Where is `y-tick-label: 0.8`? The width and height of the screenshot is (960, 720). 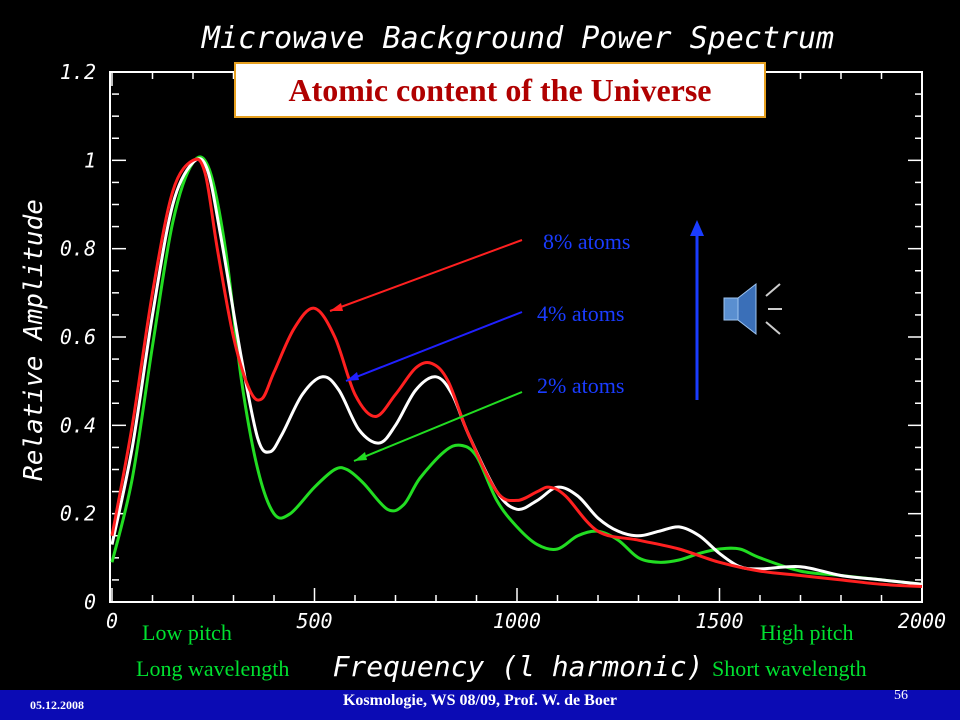
y-tick-label: 0.8 is located at coordinates (78, 249).